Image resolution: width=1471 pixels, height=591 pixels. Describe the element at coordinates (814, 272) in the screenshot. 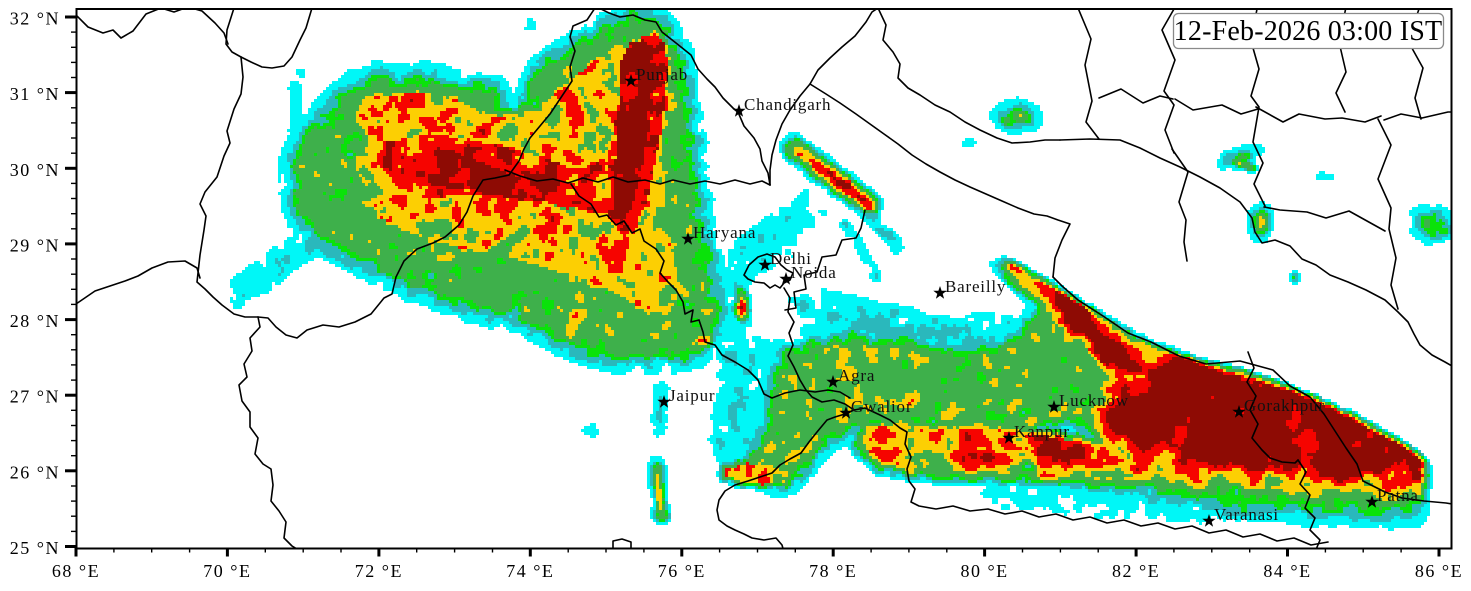

I see `svg-text: Noida` at that location.